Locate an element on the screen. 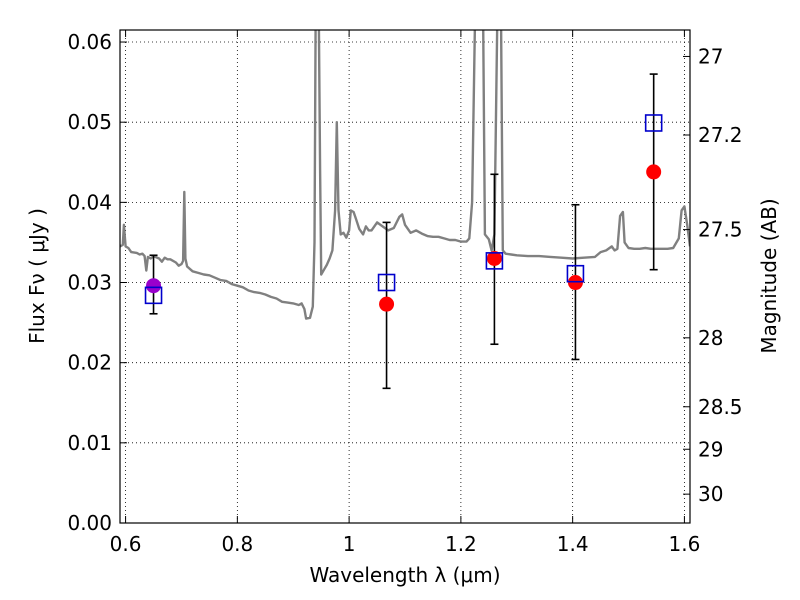 This screenshot has width=800, height=600. y-tick-label: 0.03 is located at coordinates (89, 283).